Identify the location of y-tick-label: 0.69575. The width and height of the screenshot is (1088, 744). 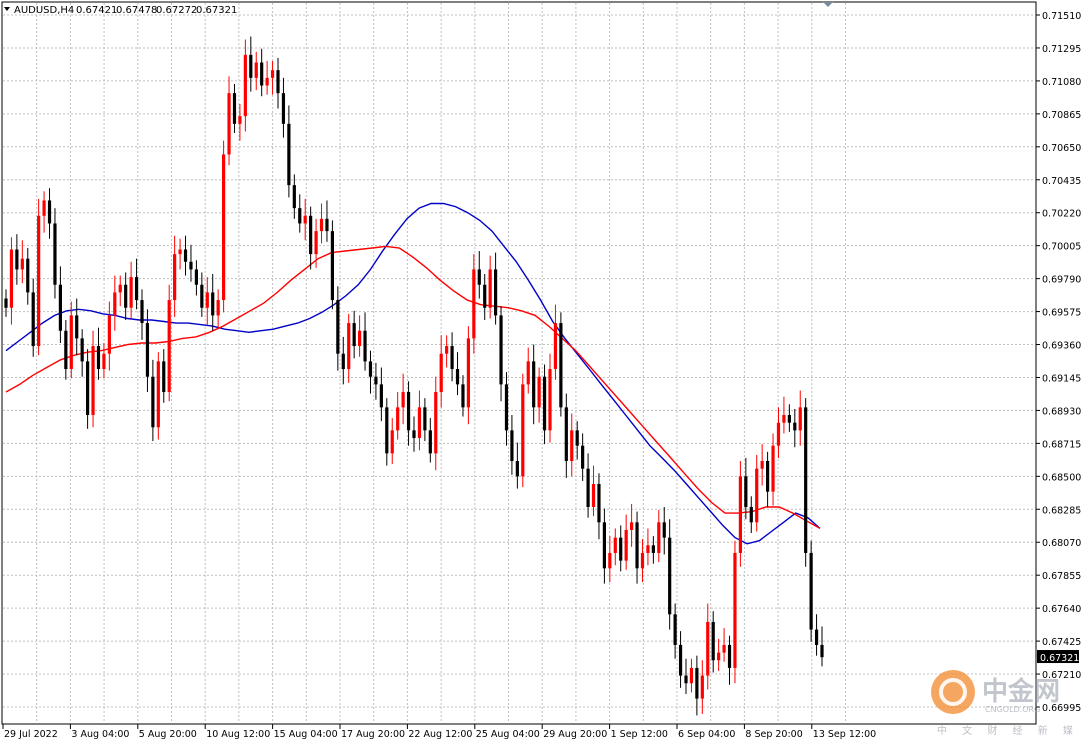
(1061, 313).